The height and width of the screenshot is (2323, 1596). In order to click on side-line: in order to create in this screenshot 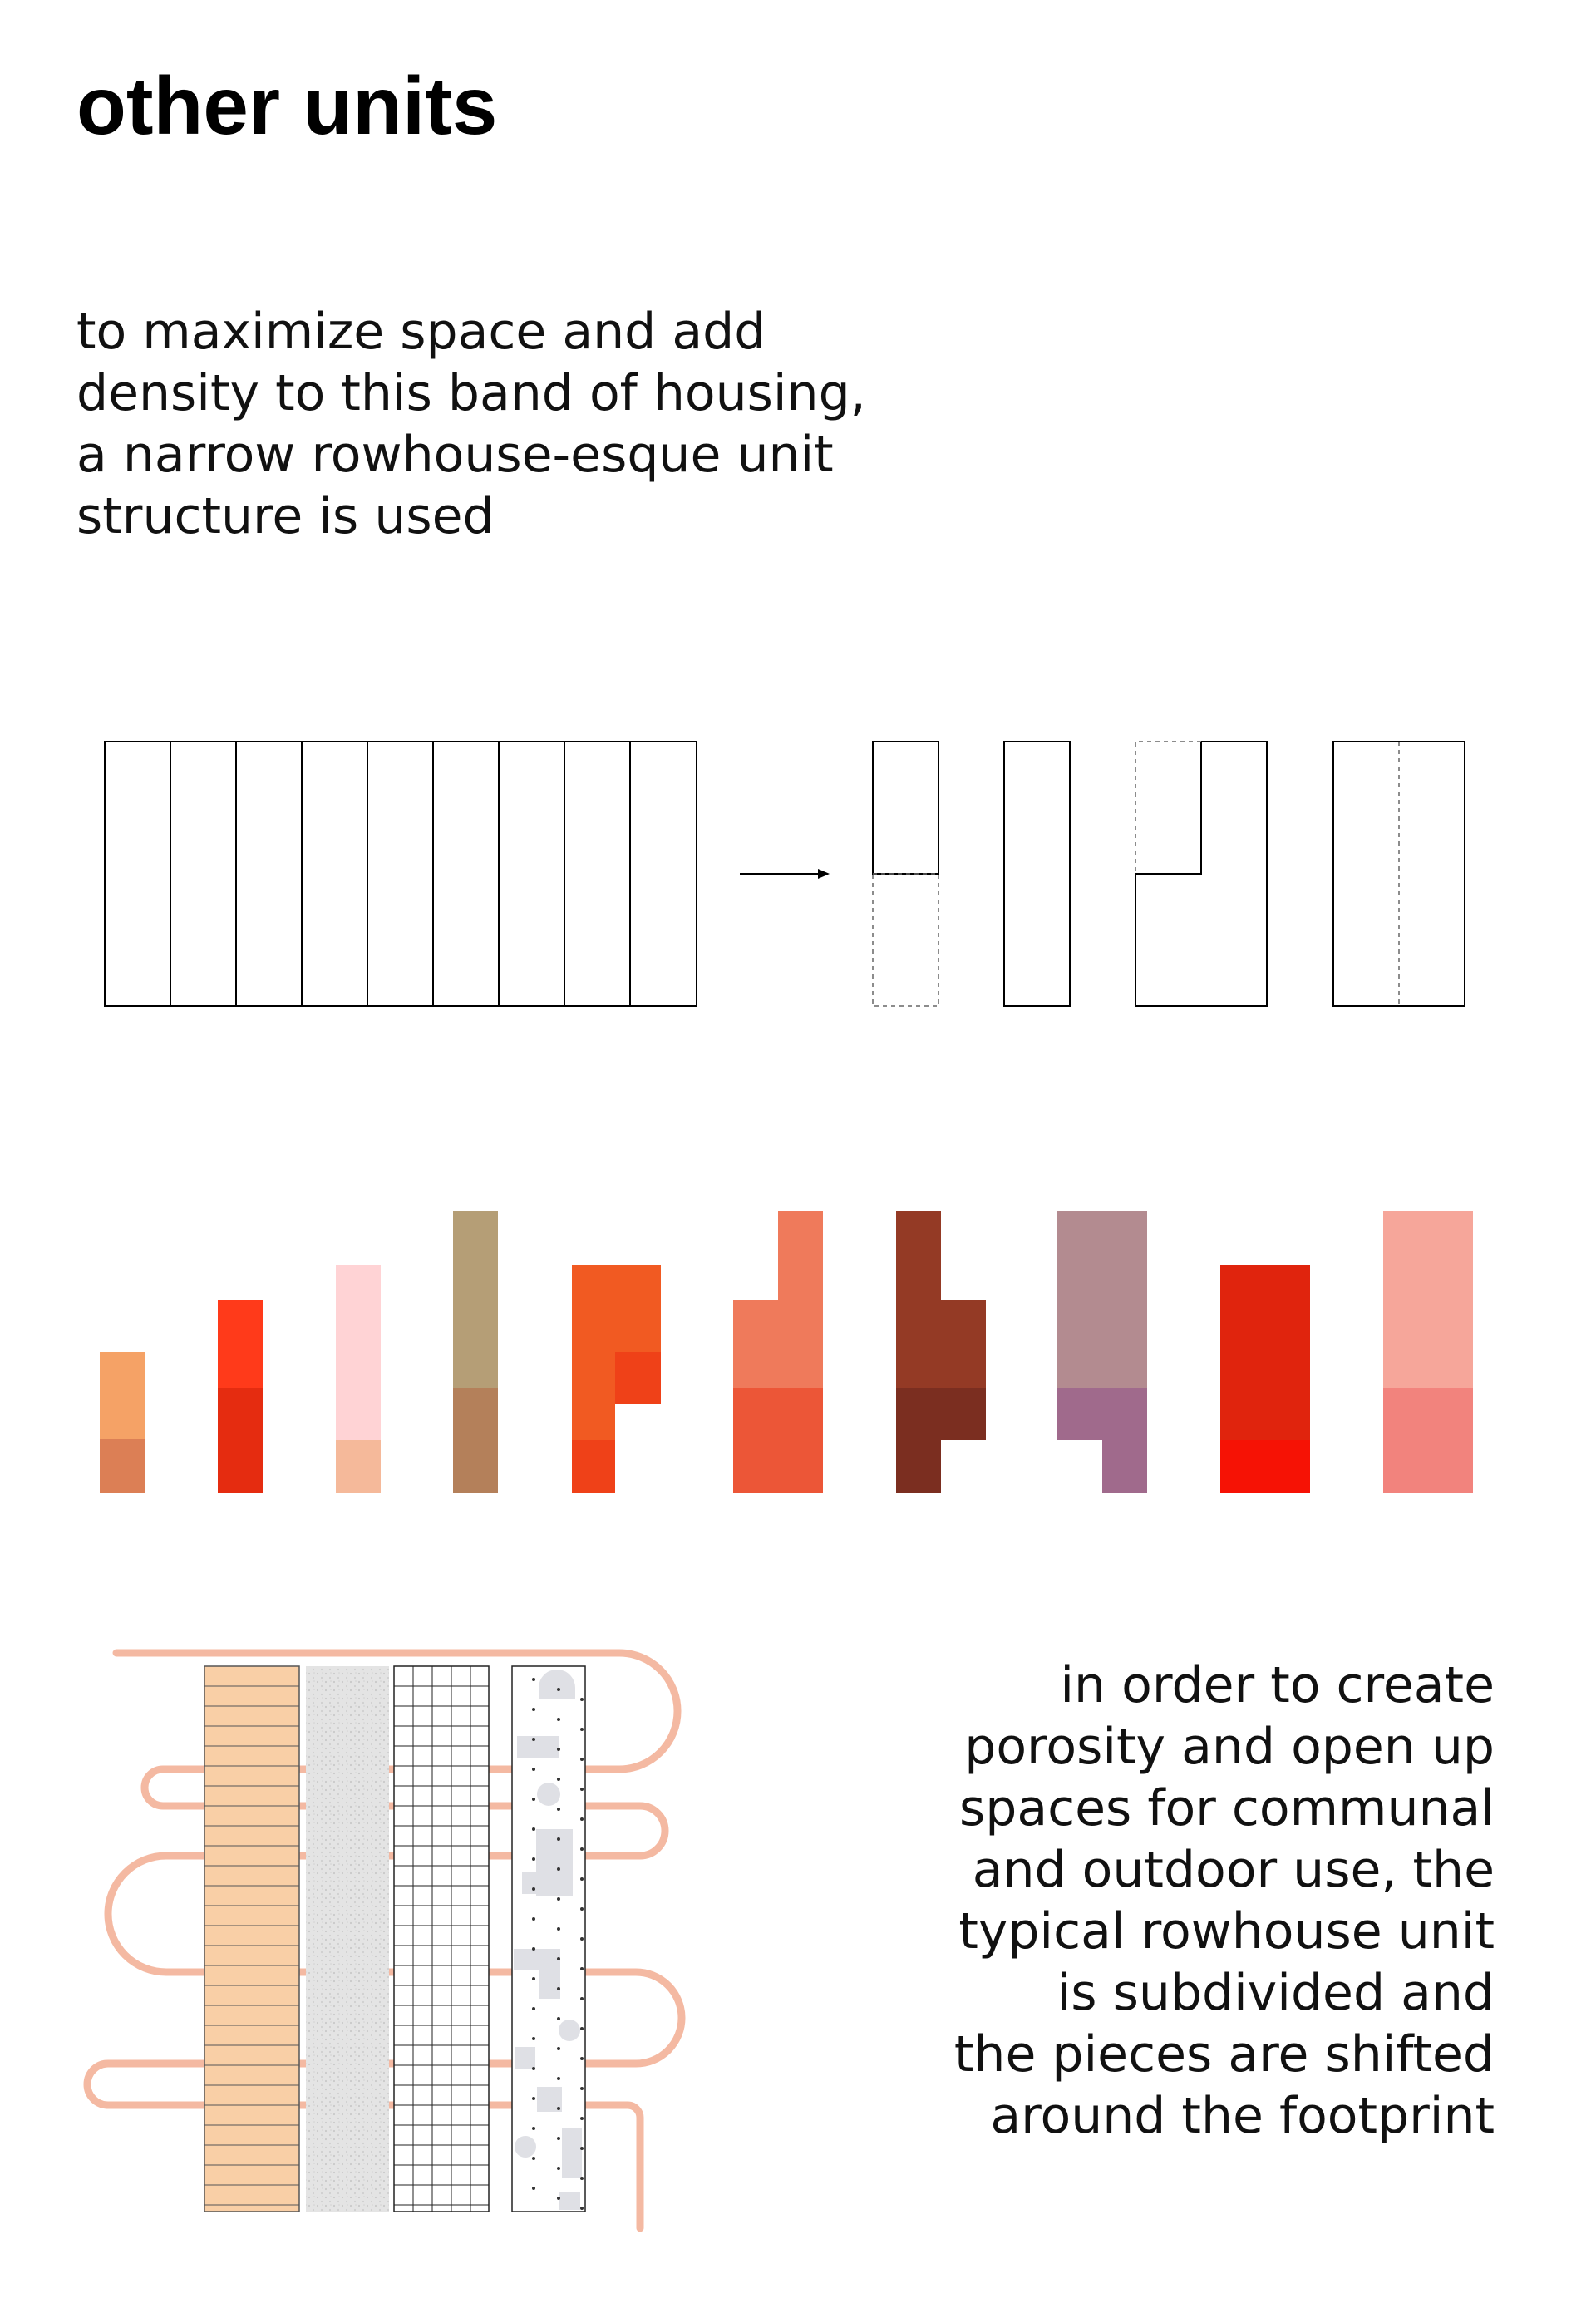, I will do `click(1277, 1685)`.